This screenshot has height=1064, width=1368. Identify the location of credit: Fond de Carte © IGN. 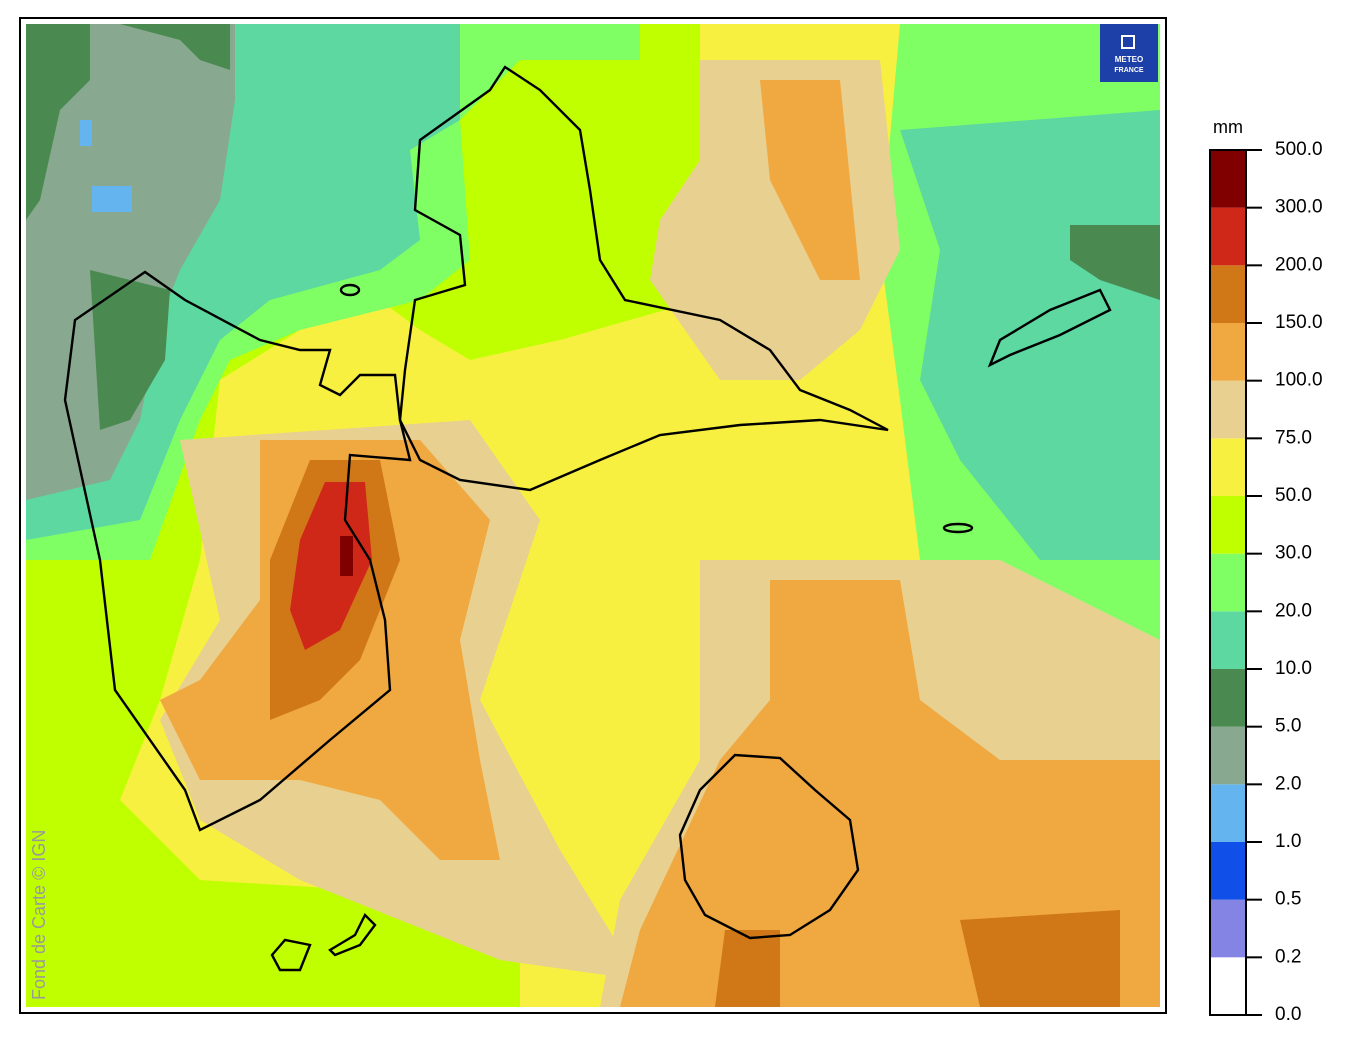
(39, 915).